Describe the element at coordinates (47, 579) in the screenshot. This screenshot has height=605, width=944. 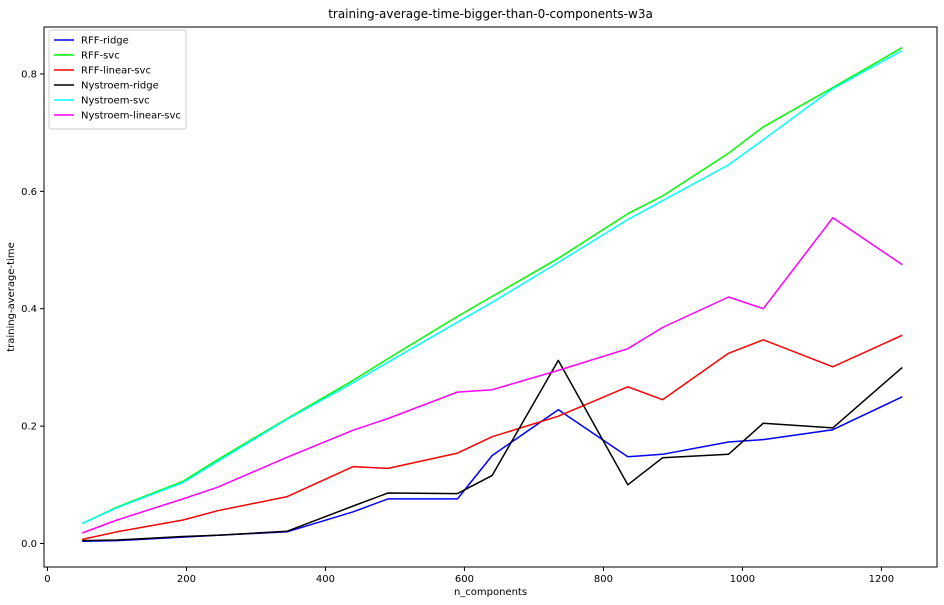
I see `x-tick-label: 0` at that location.